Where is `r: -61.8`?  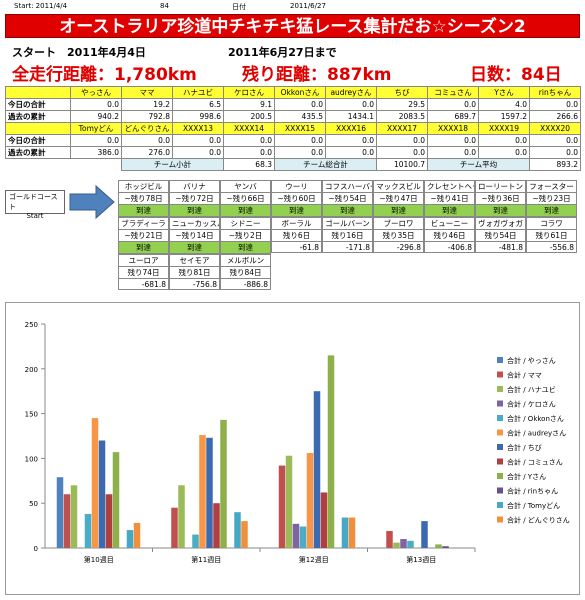
r: -61.8 is located at coordinates (296, 247).